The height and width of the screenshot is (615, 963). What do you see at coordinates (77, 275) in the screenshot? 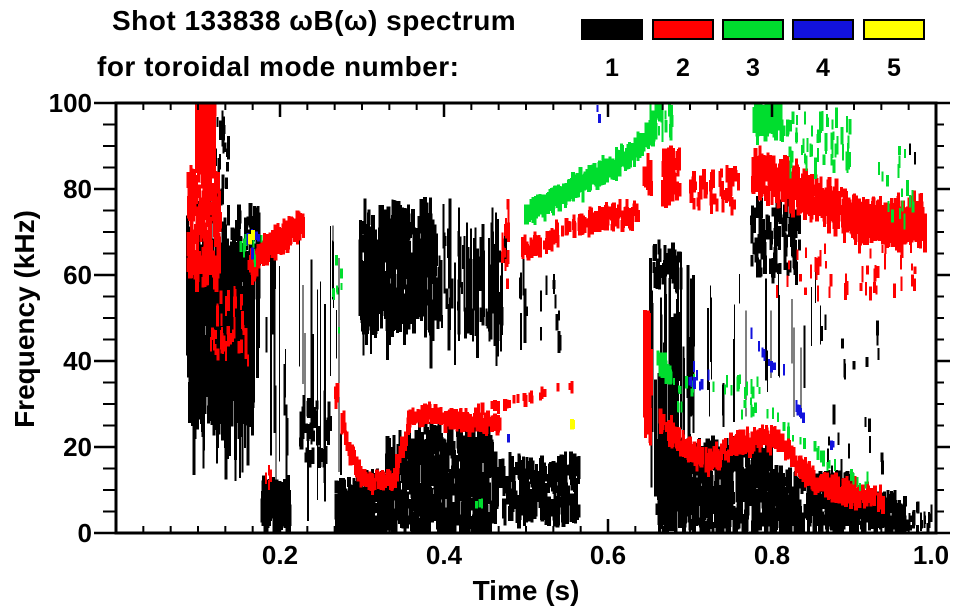
I see `y-tick-label-60: 60` at bounding box center [77, 275].